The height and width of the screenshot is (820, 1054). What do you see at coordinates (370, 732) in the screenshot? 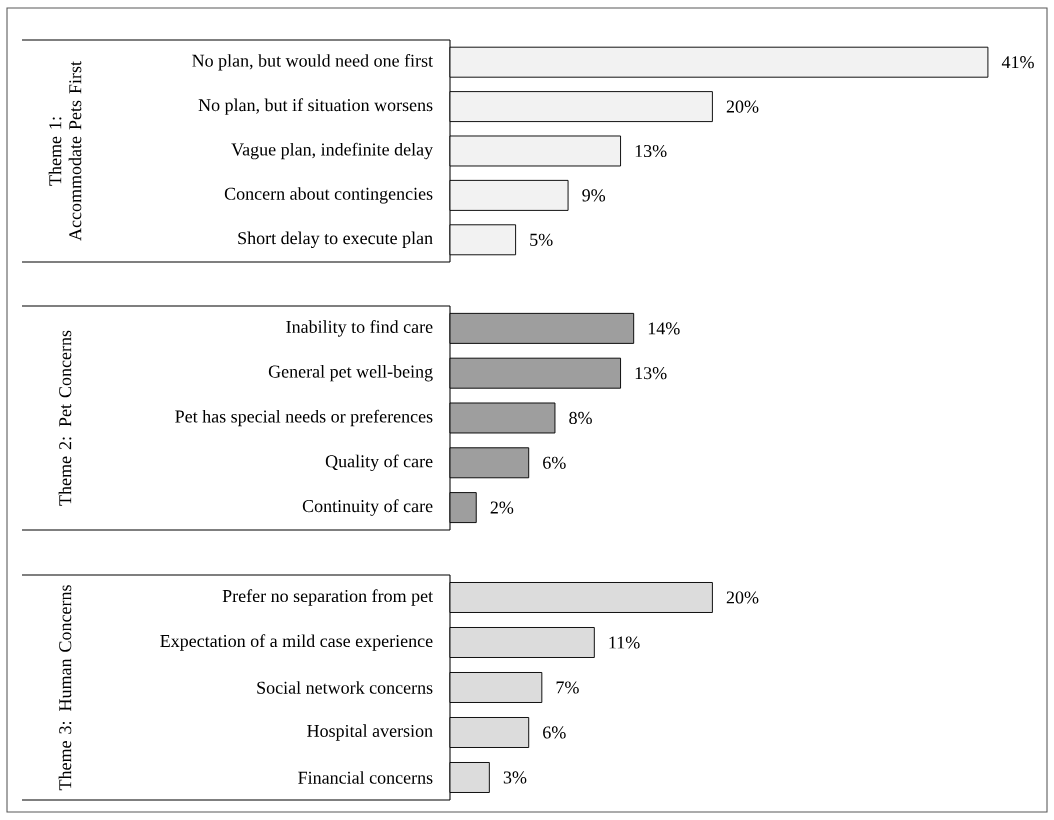
I see `y-tick-label: Hospital aversion` at bounding box center [370, 732].